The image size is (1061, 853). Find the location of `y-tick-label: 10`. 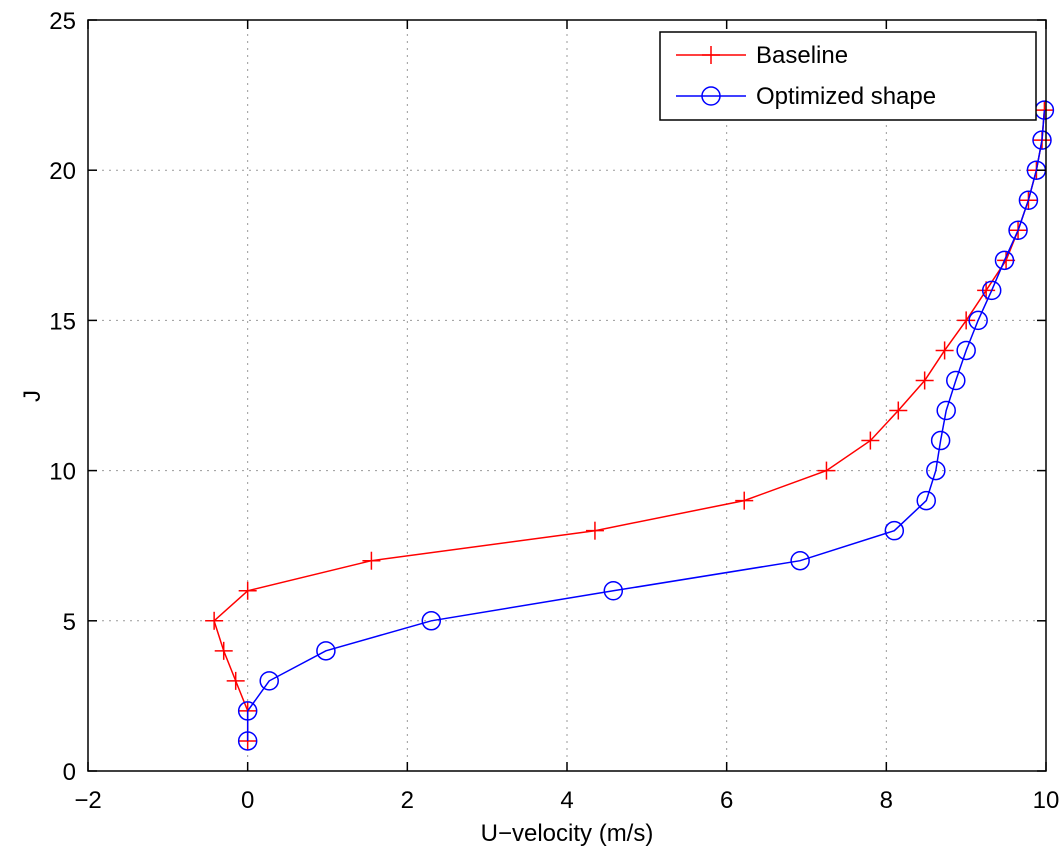

y-tick-label: 10 is located at coordinates (62, 472).